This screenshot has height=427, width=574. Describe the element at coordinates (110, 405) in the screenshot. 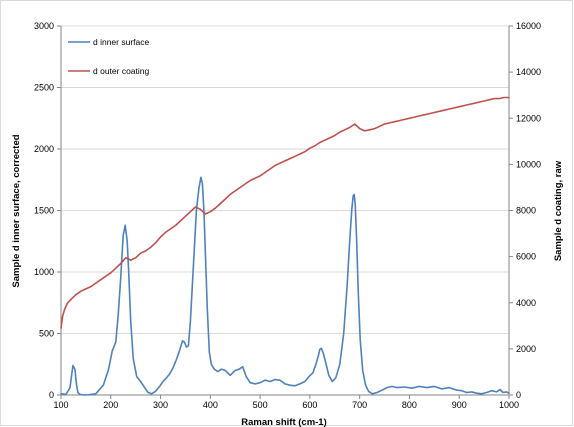

I see `x-tick-label: 200` at that location.